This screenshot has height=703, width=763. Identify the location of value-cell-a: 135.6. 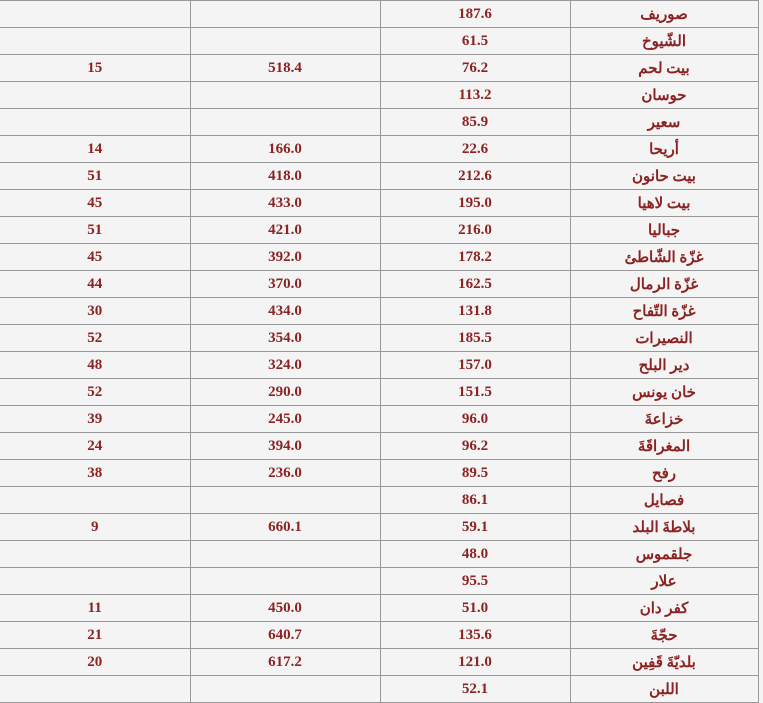
(475, 635).